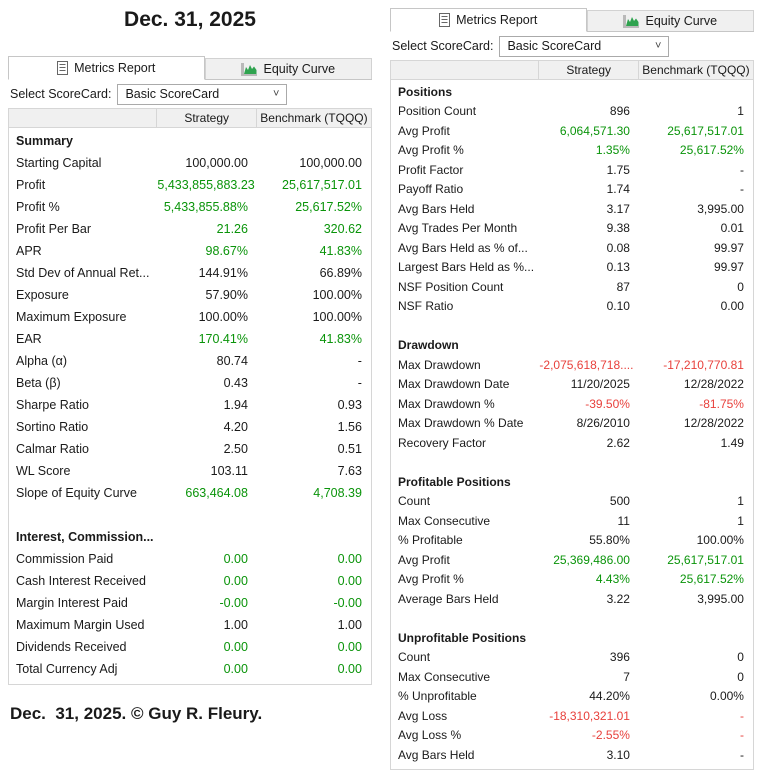 The image size is (764, 770). What do you see at coordinates (572, 112) in the screenshot?
I see `metric-row-position-count: Position Count 896 1` at bounding box center [572, 112].